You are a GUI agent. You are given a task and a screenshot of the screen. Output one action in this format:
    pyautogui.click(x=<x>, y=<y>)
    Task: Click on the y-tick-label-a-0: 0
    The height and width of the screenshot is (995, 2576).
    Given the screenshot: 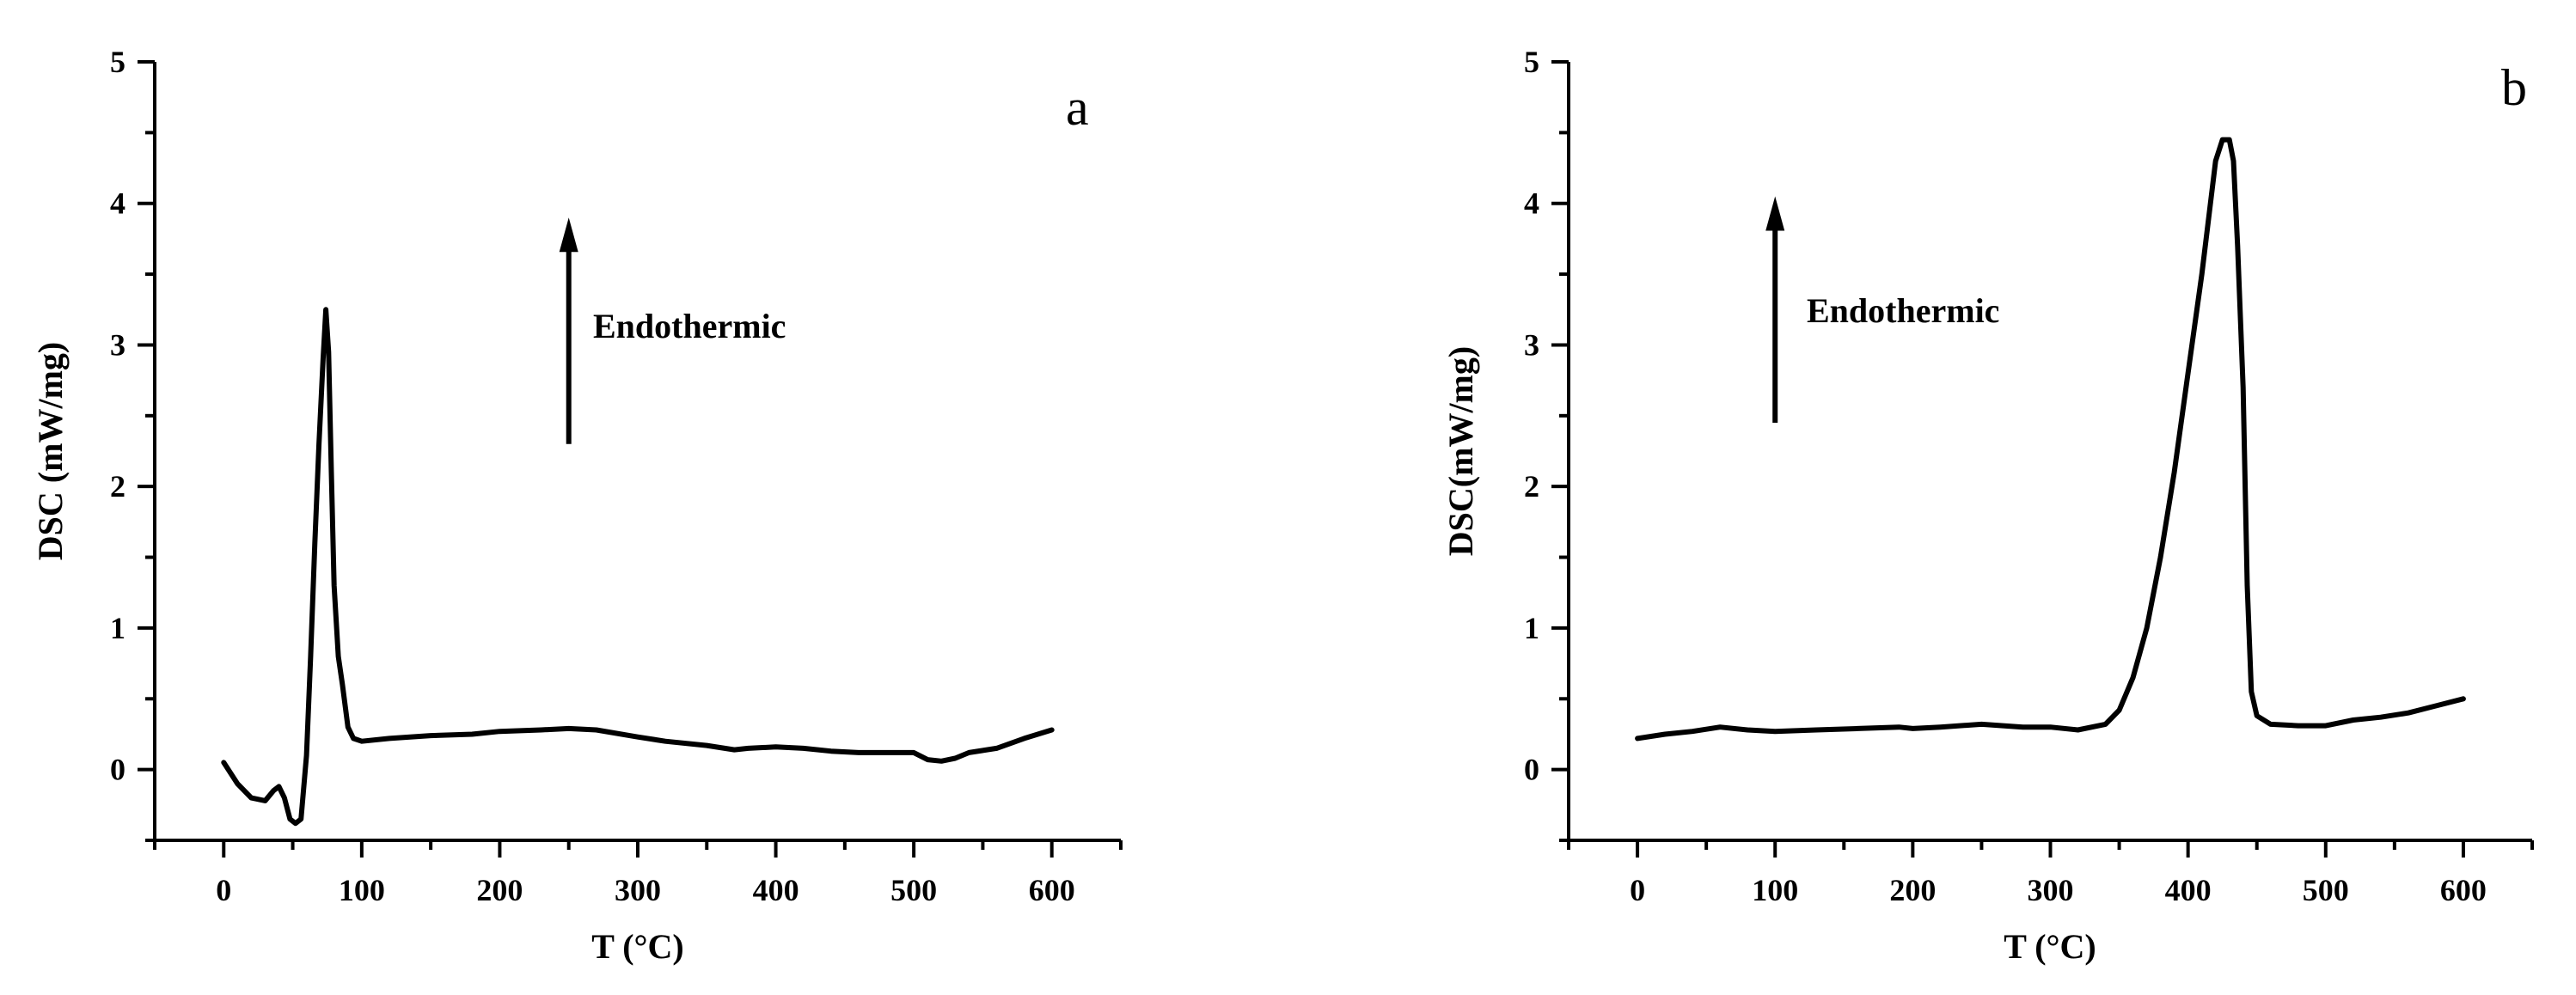 What is the action you would take?
    pyautogui.click(x=117, y=770)
    